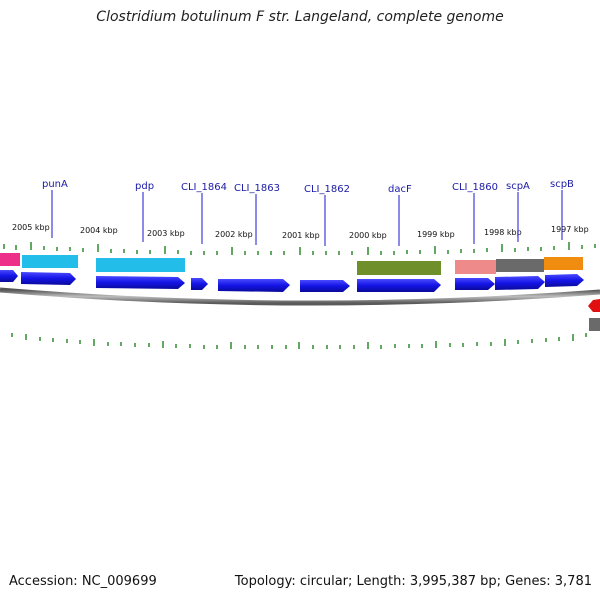 Image resolution: width=600 pixels, height=600 pixels. Describe the element at coordinates (475, 267) in the screenshot. I see `pink-feature-block` at that location.